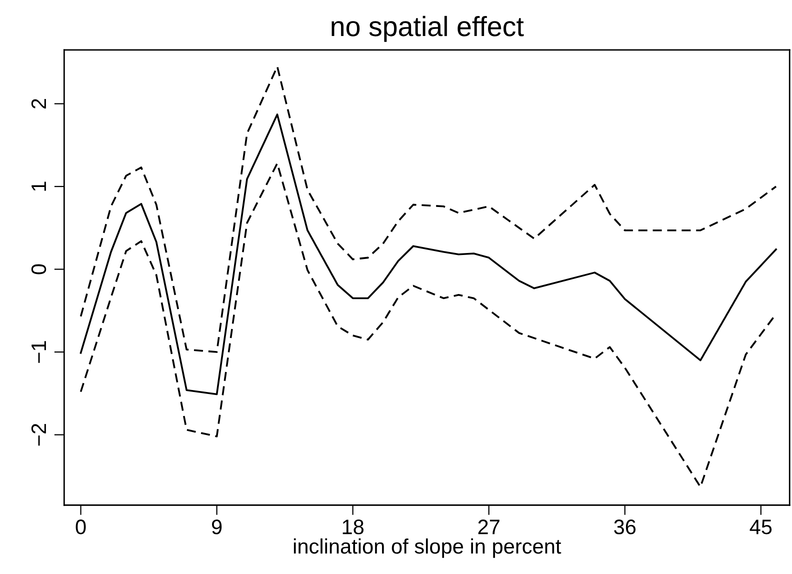  I want to click on x-tick-label: 36, so click(625, 527).